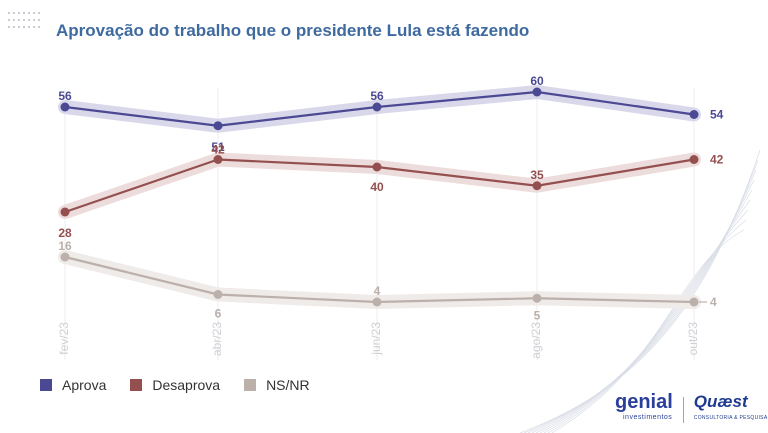 The height and width of the screenshot is (433, 768). I want to click on logo-divider, so click(683, 410).